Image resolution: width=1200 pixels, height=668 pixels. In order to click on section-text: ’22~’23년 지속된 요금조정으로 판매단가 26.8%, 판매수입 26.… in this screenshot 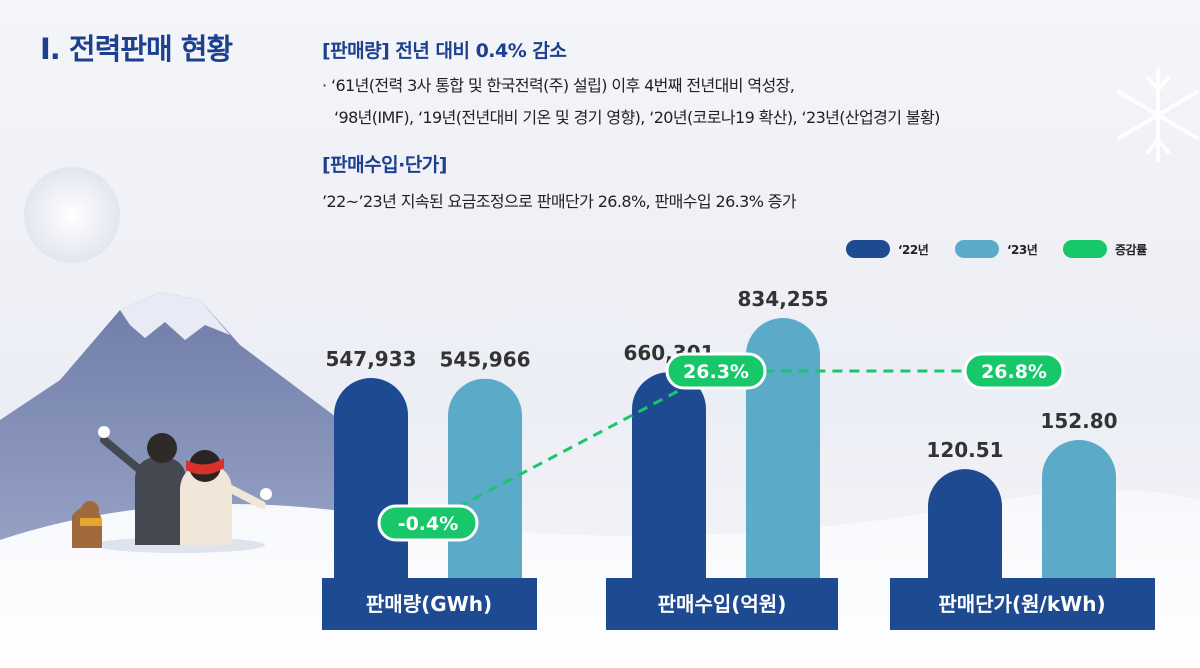, I will do `click(559, 201)`.